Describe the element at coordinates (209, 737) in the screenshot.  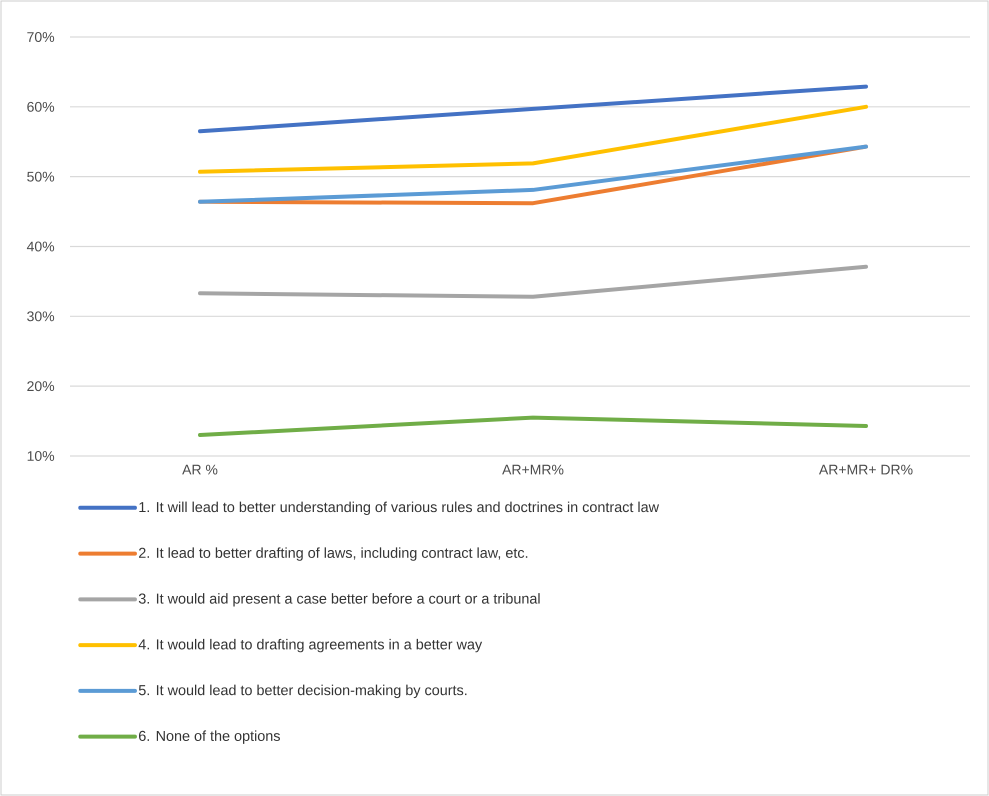
I see `legend-label: 6. None of the options` at that location.